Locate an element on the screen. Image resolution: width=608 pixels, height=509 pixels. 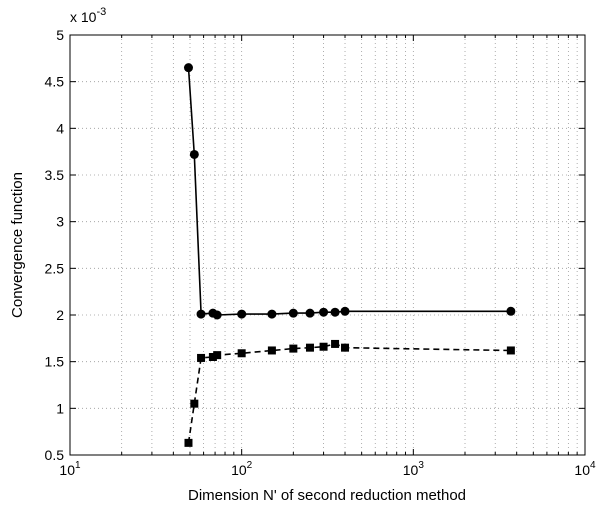
x-tick-label: 10¹ is located at coordinates (70, 469).